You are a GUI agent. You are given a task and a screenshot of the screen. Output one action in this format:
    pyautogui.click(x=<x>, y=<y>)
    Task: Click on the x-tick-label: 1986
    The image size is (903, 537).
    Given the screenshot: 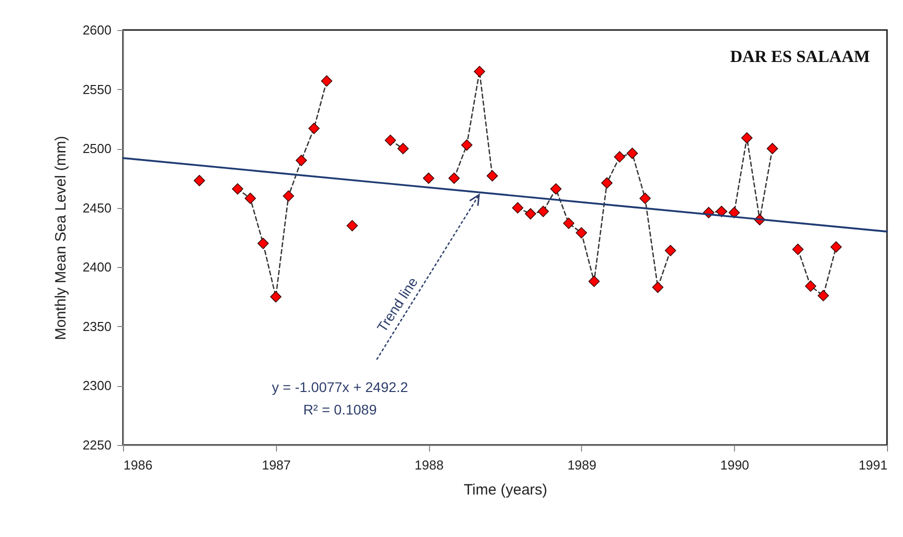 What is the action you would take?
    pyautogui.click(x=138, y=465)
    